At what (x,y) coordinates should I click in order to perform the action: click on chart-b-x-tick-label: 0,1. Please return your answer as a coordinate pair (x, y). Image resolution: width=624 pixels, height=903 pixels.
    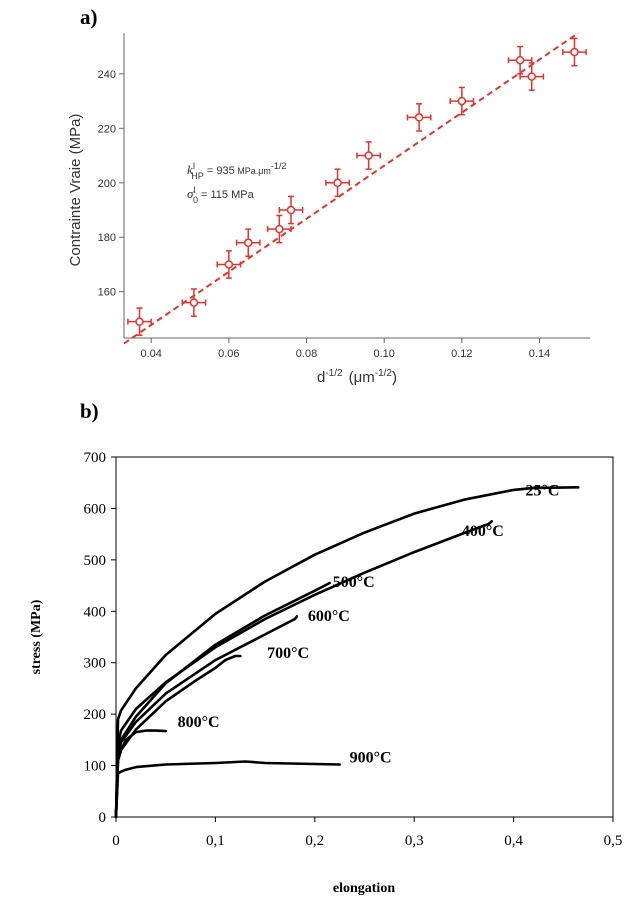
    Looking at the image, I should click on (215, 841).